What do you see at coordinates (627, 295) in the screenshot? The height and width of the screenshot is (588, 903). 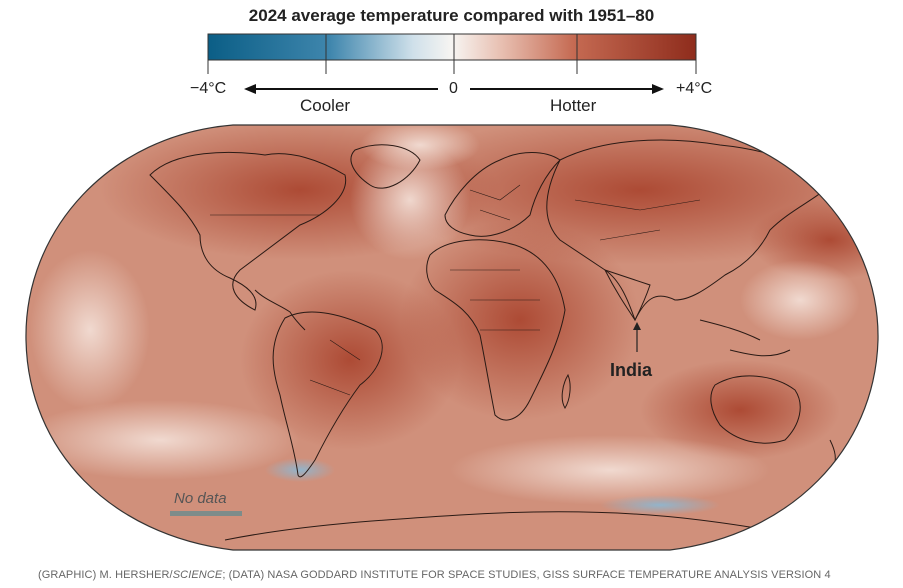 I see `india-outline` at bounding box center [627, 295].